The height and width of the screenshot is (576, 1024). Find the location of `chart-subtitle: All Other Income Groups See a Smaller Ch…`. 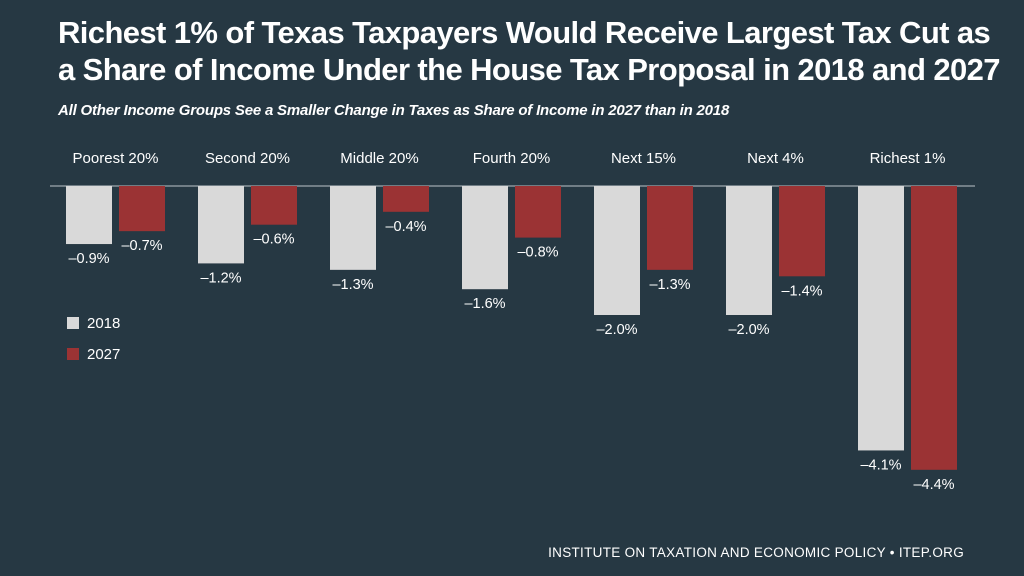

chart-subtitle: All Other Income Groups See a Smaller Ch… is located at coordinates (394, 110).